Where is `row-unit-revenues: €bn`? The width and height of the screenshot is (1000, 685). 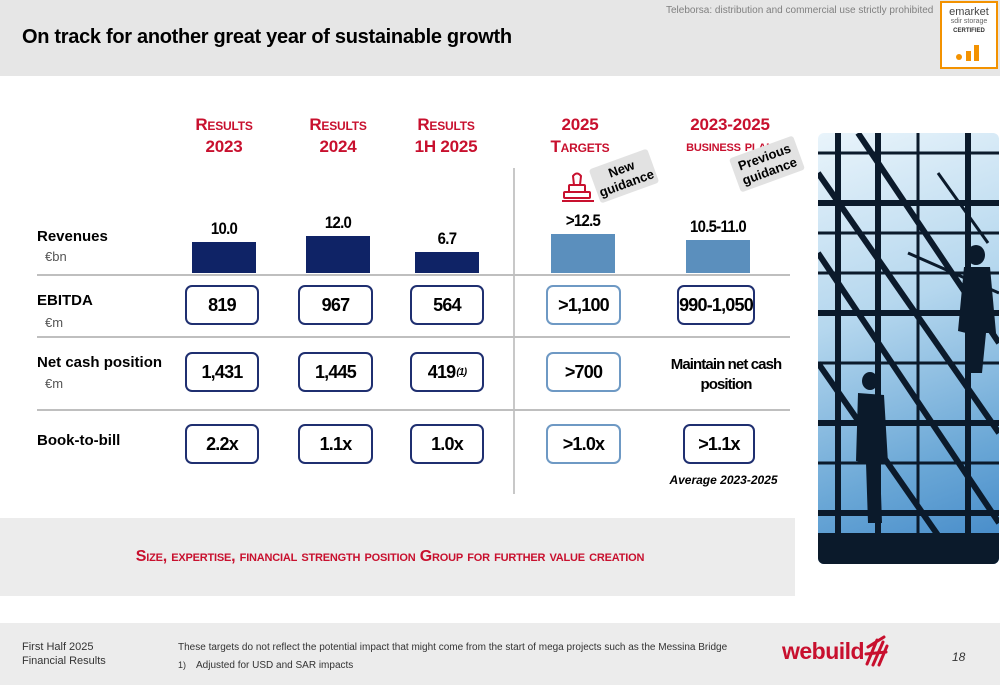 row-unit-revenues: €bn is located at coordinates (56, 256).